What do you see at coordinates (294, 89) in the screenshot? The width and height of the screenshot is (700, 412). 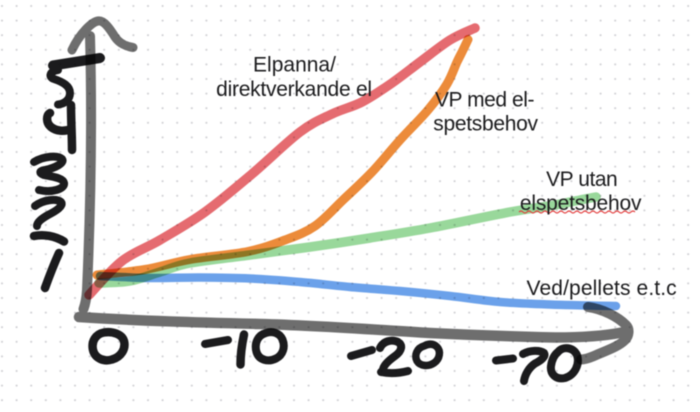 I see `svg-text: direktverkande el` at bounding box center [294, 89].